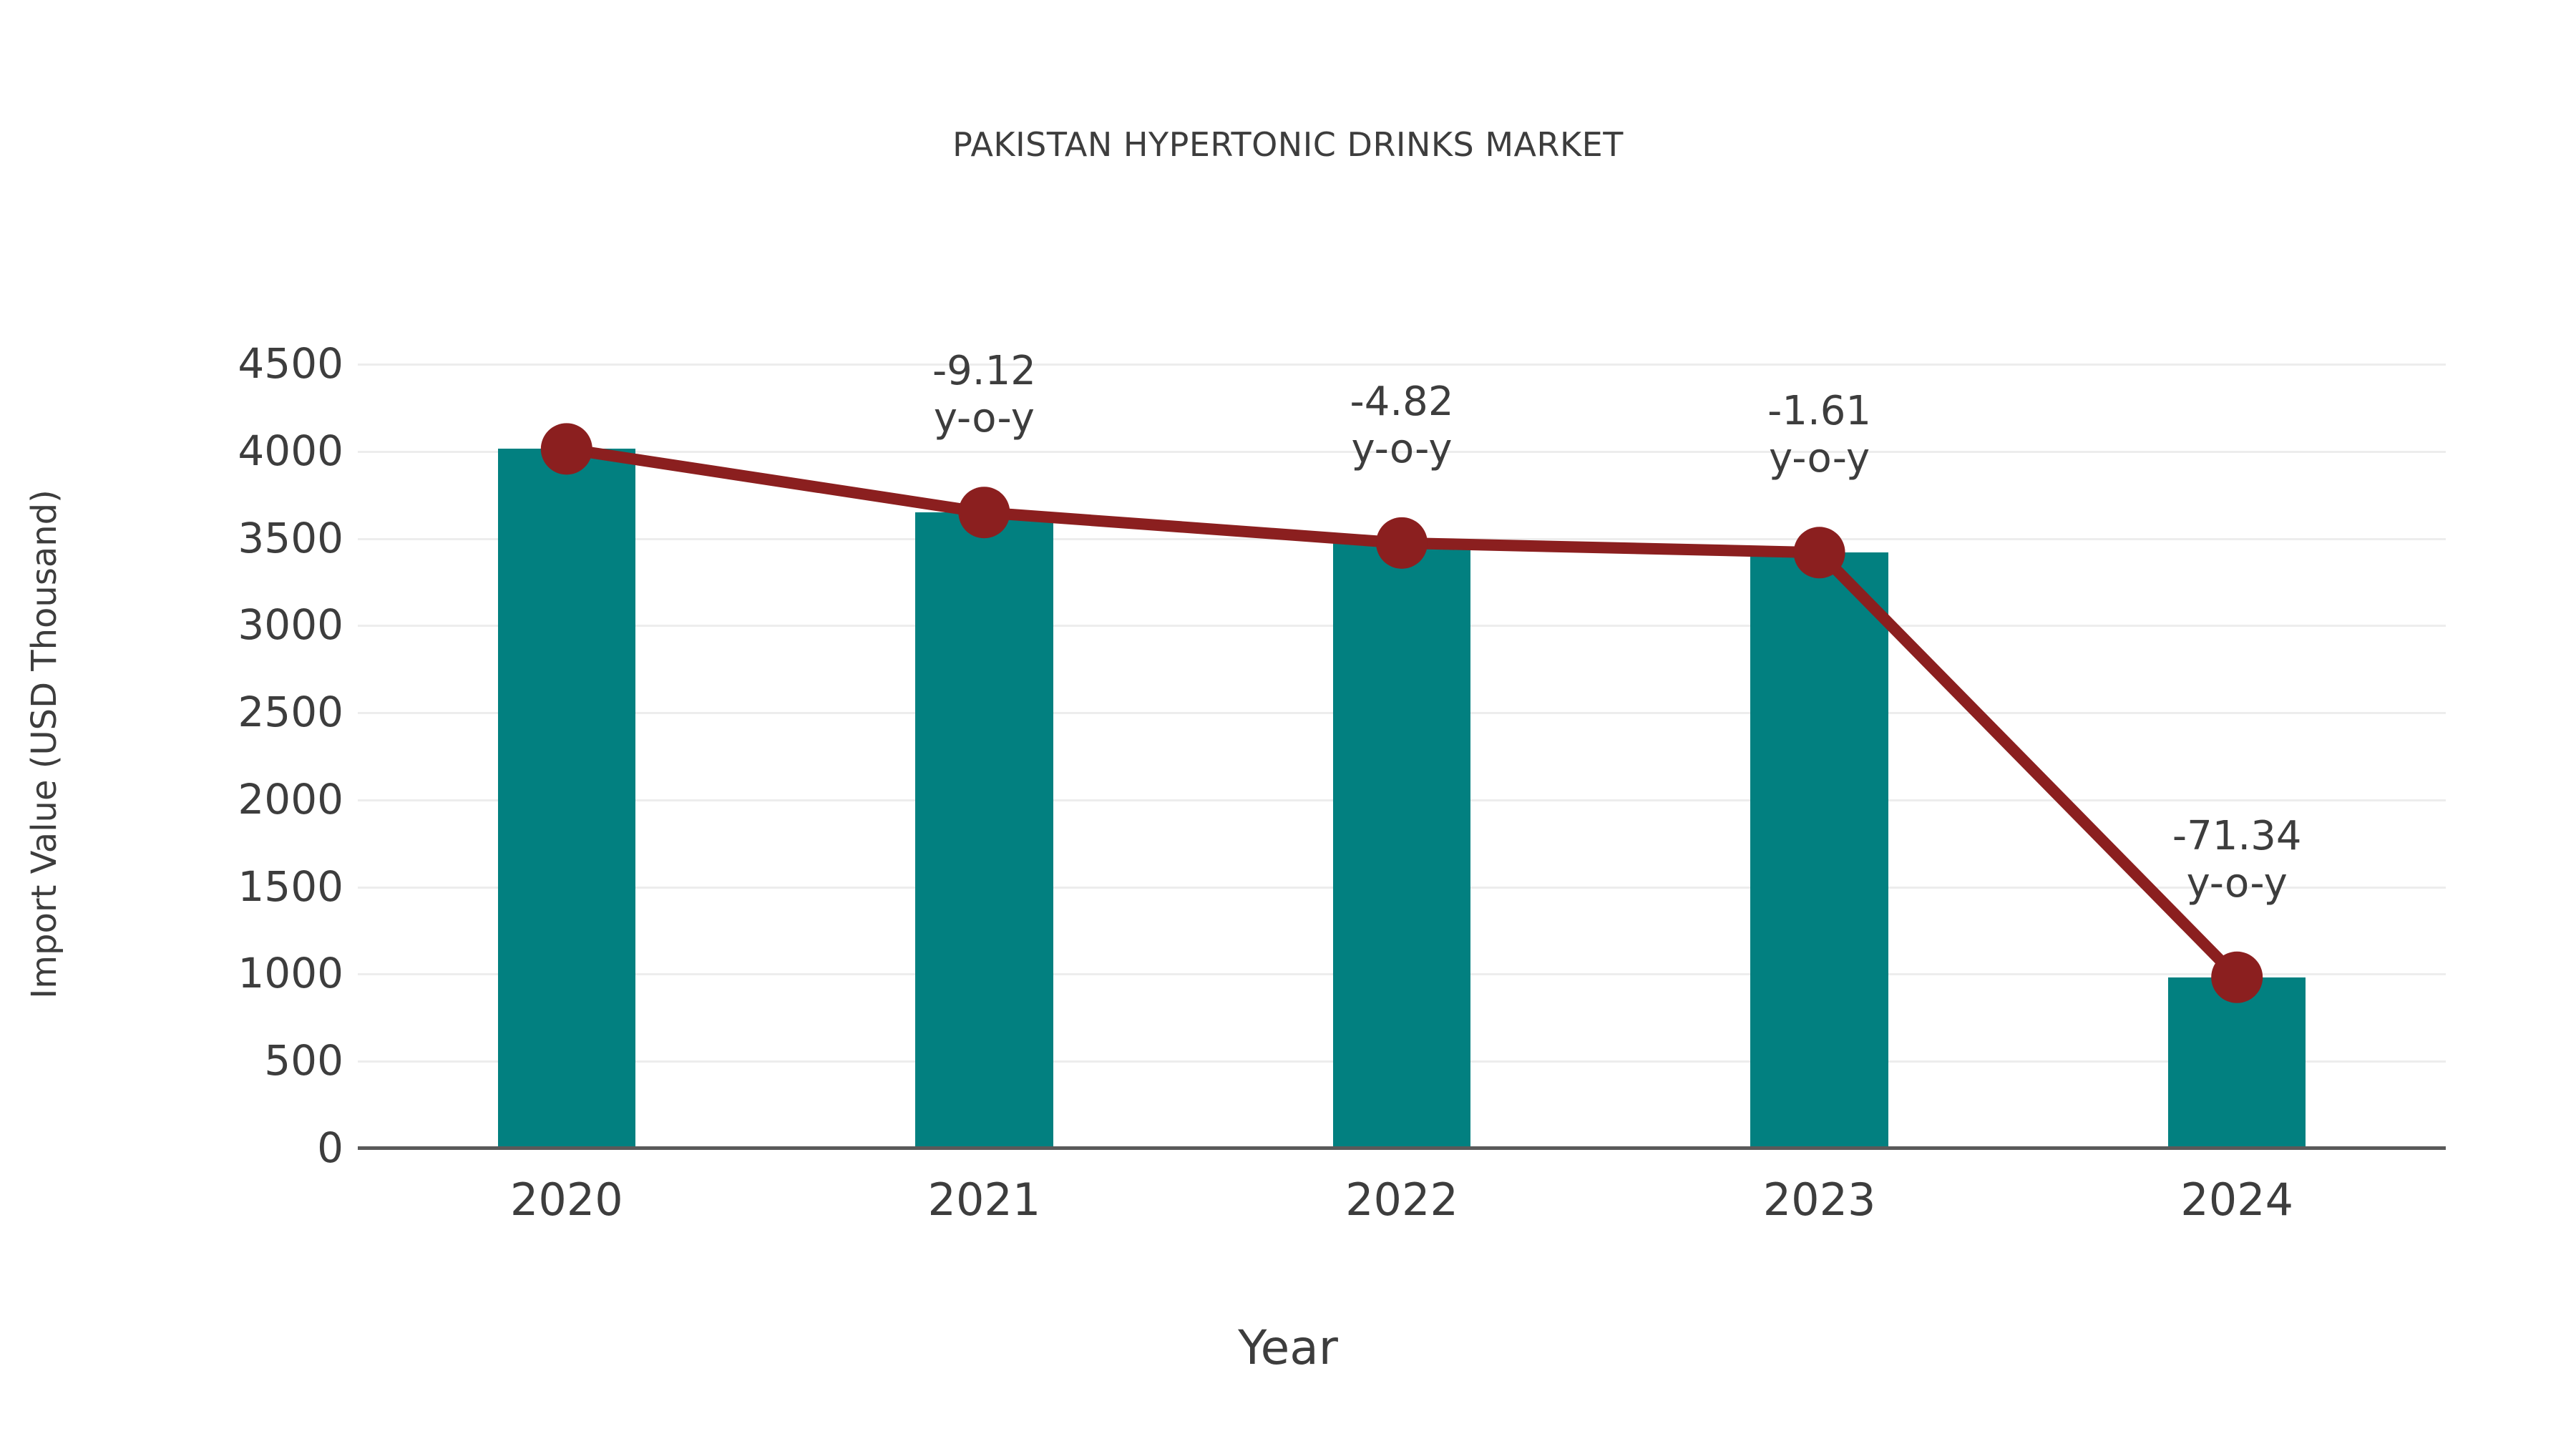  I want to click on yoy-annotation-2024: -71.34 y-o-y, so click(2237, 860).